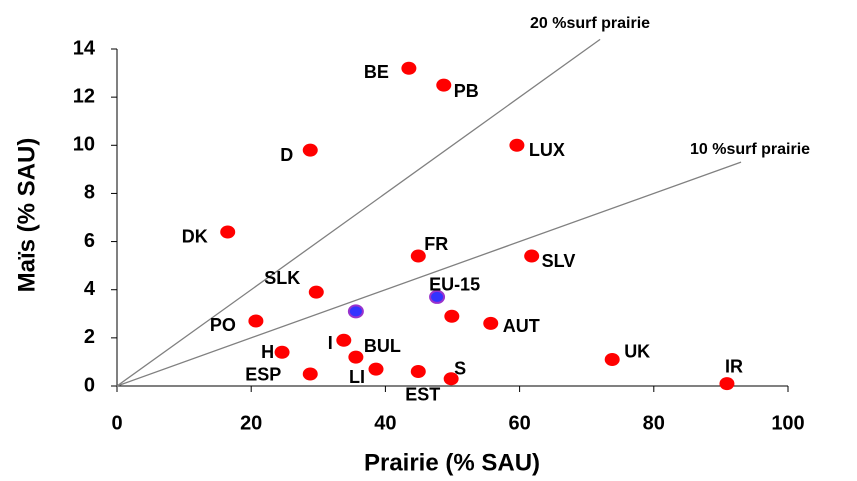  I want to click on point-label: UK, so click(637, 351).